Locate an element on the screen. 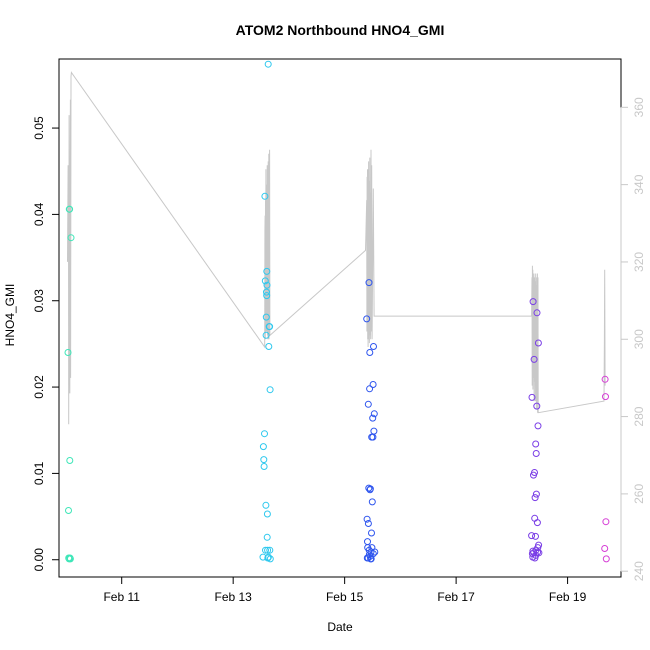 The height and width of the screenshot is (650, 650). x-tick-label-2: Feb 15 is located at coordinates (345, 597).